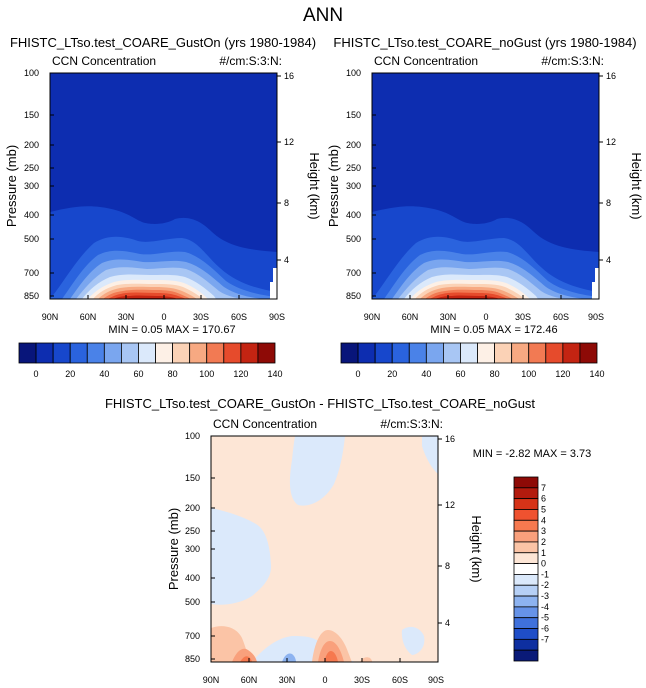 The width and height of the screenshot is (646, 688). What do you see at coordinates (596, 374) in the screenshot?
I see `colorbar-label: 140` at bounding box center [596, 374].